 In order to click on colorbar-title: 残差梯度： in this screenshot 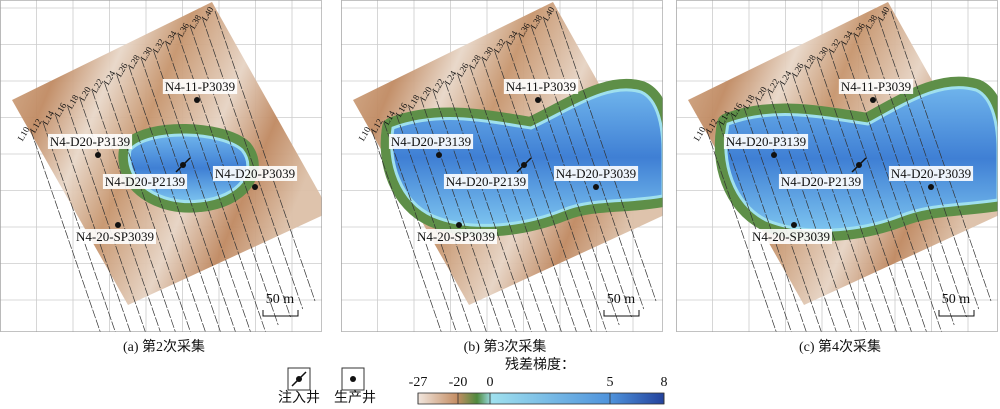, I will do `click(540, 365)`.